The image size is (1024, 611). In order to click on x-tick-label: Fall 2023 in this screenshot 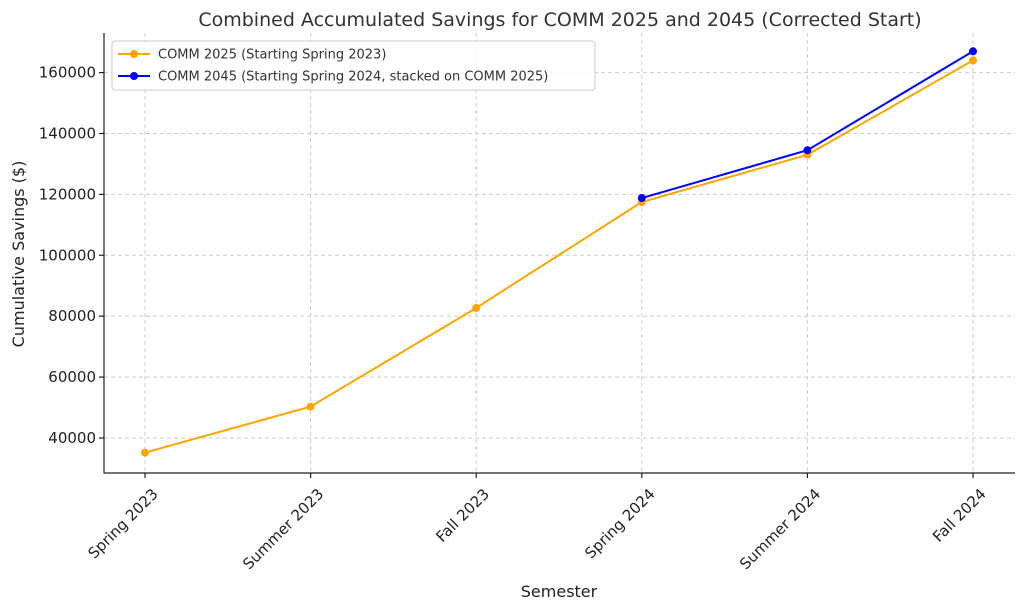, I will do `click(462, 515)`.